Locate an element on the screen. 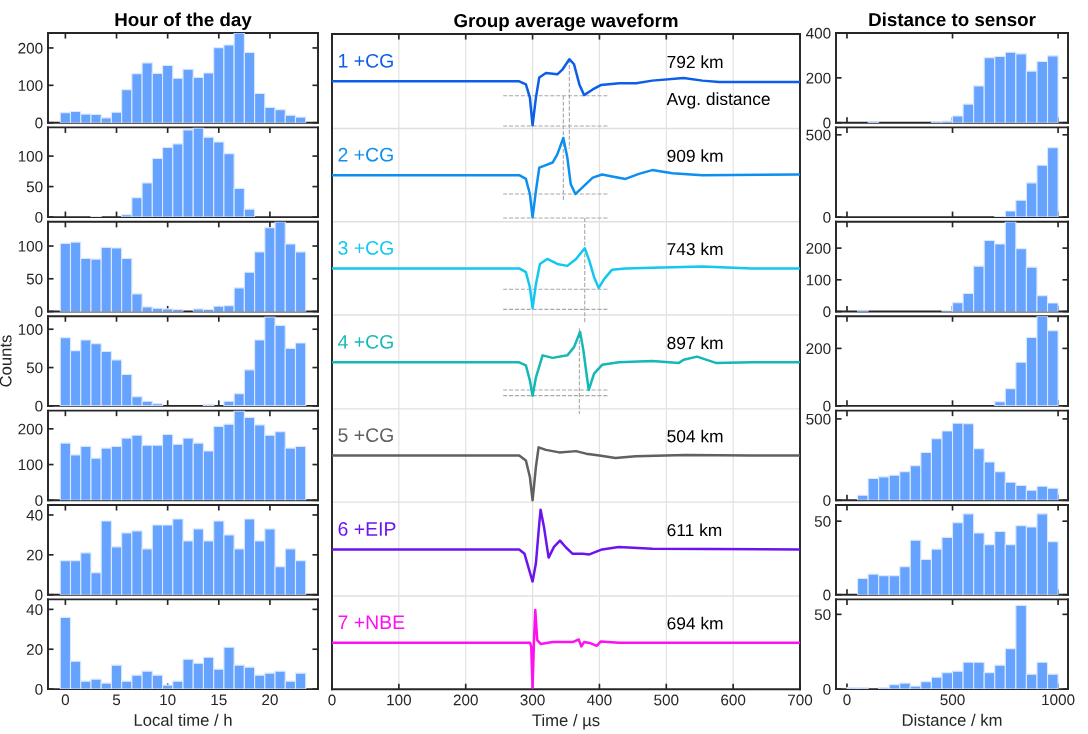 This screenshot has width=1088, height=734. series-label: 2 +CG is located at coordinates (365, 154).